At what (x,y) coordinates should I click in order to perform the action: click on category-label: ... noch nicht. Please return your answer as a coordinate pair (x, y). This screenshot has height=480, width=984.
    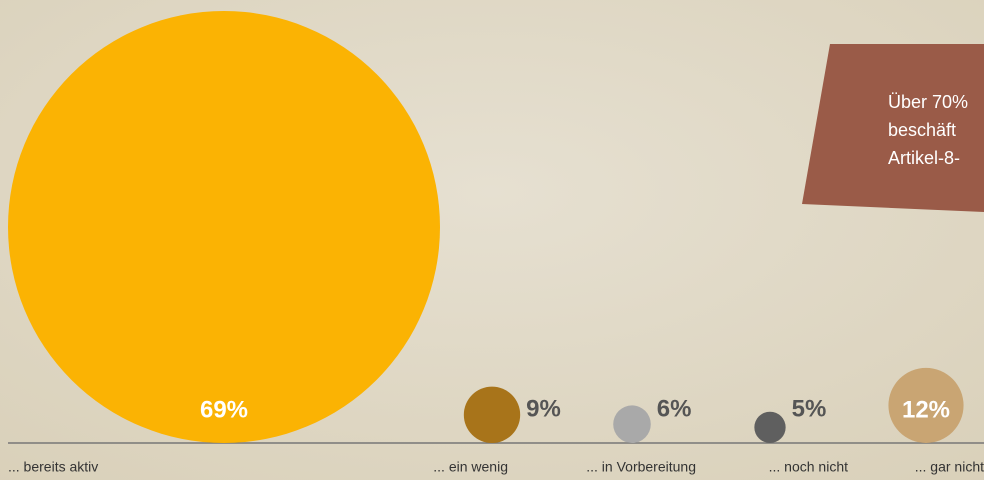
    Looking at the image, I should click on (808, 467).